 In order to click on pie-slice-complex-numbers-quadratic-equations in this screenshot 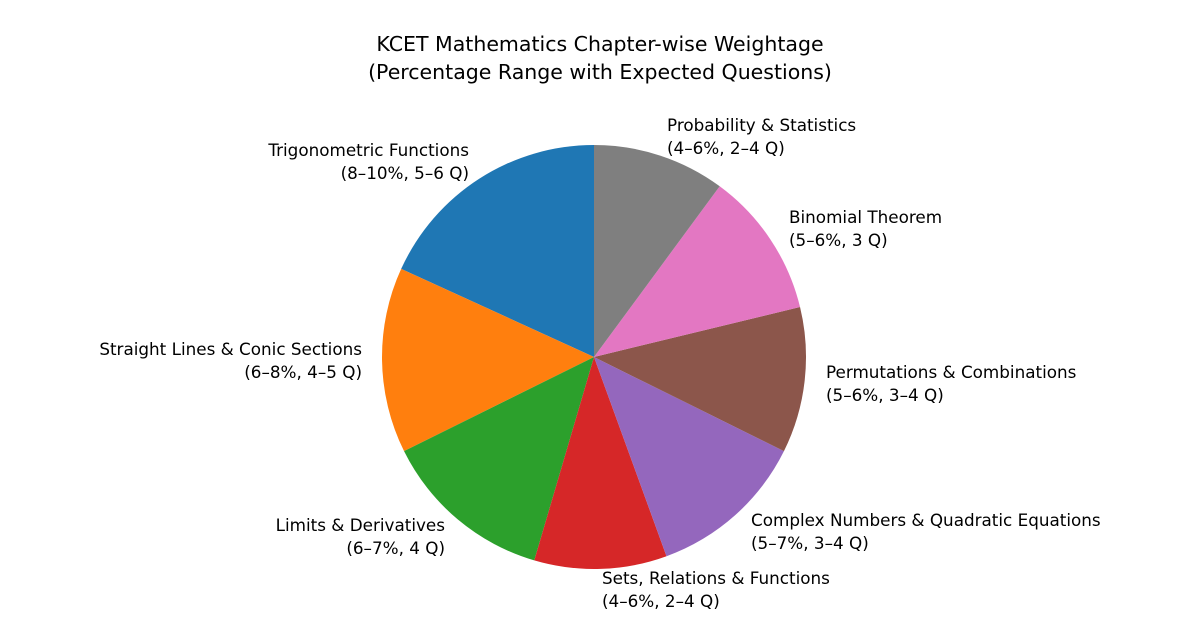, I will do `click(689, 457)`.